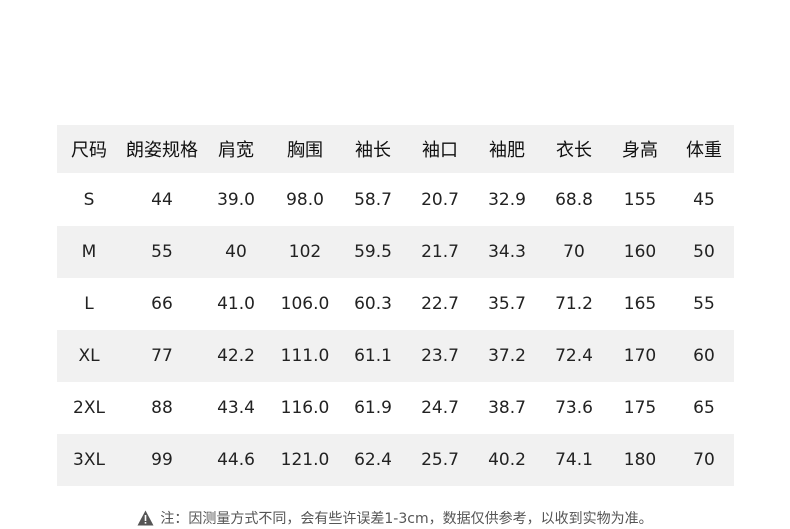 The image size is (790, 529). I want to click on table-cell: 2XL, so click(89, 408).